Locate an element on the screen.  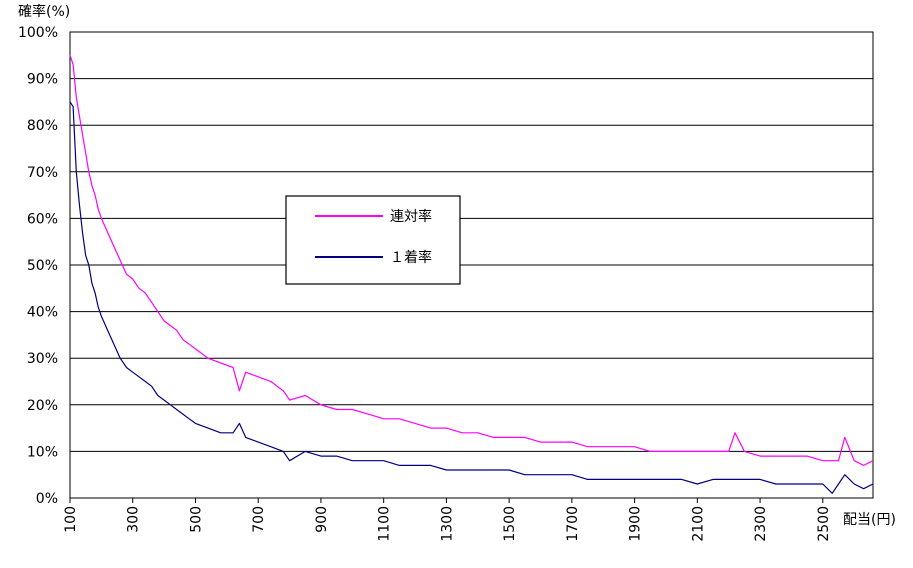
y-axis: 0% 10% 20% 30% 40% 50% 60% 70% 80% 90% 100% is located at coordinates (38, 266).